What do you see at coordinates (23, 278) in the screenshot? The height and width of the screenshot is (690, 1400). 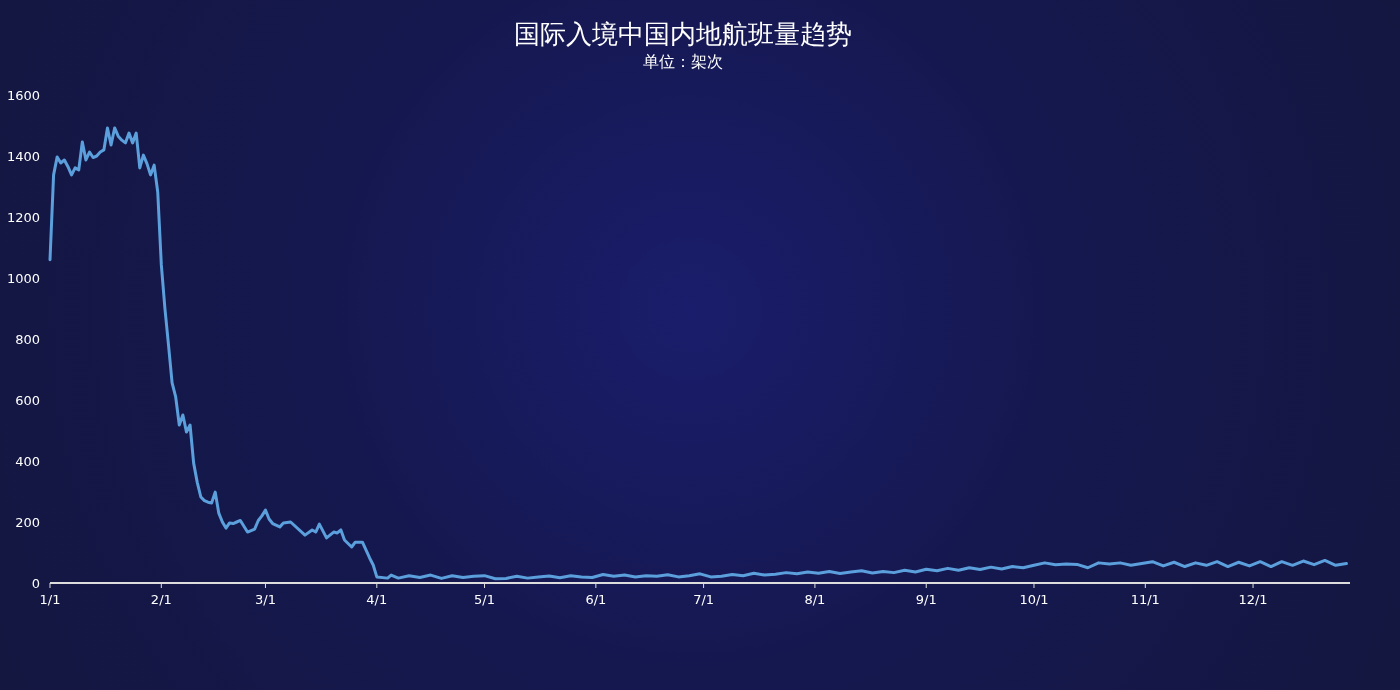 I see `y-tick-label: 1000` at bounding box center [23, 278].